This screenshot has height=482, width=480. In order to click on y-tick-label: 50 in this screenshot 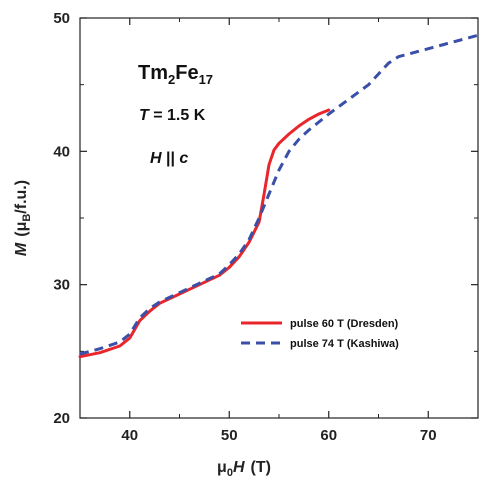, I will do `click(61, 18)`.